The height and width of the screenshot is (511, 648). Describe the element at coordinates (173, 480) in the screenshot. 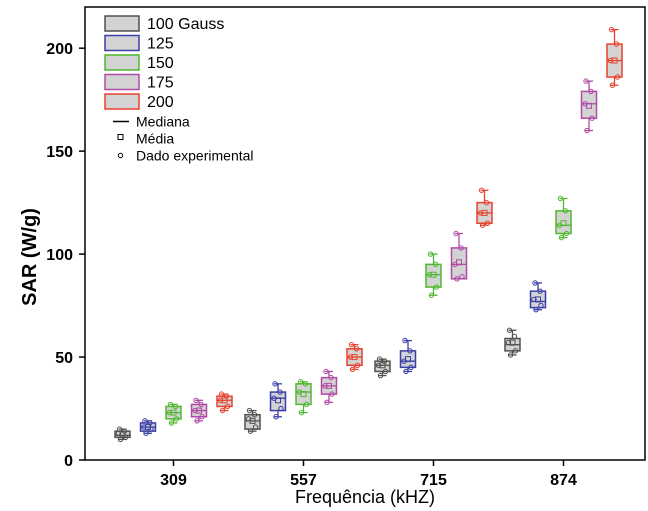

I see `x-tick-label: 309` at that location.